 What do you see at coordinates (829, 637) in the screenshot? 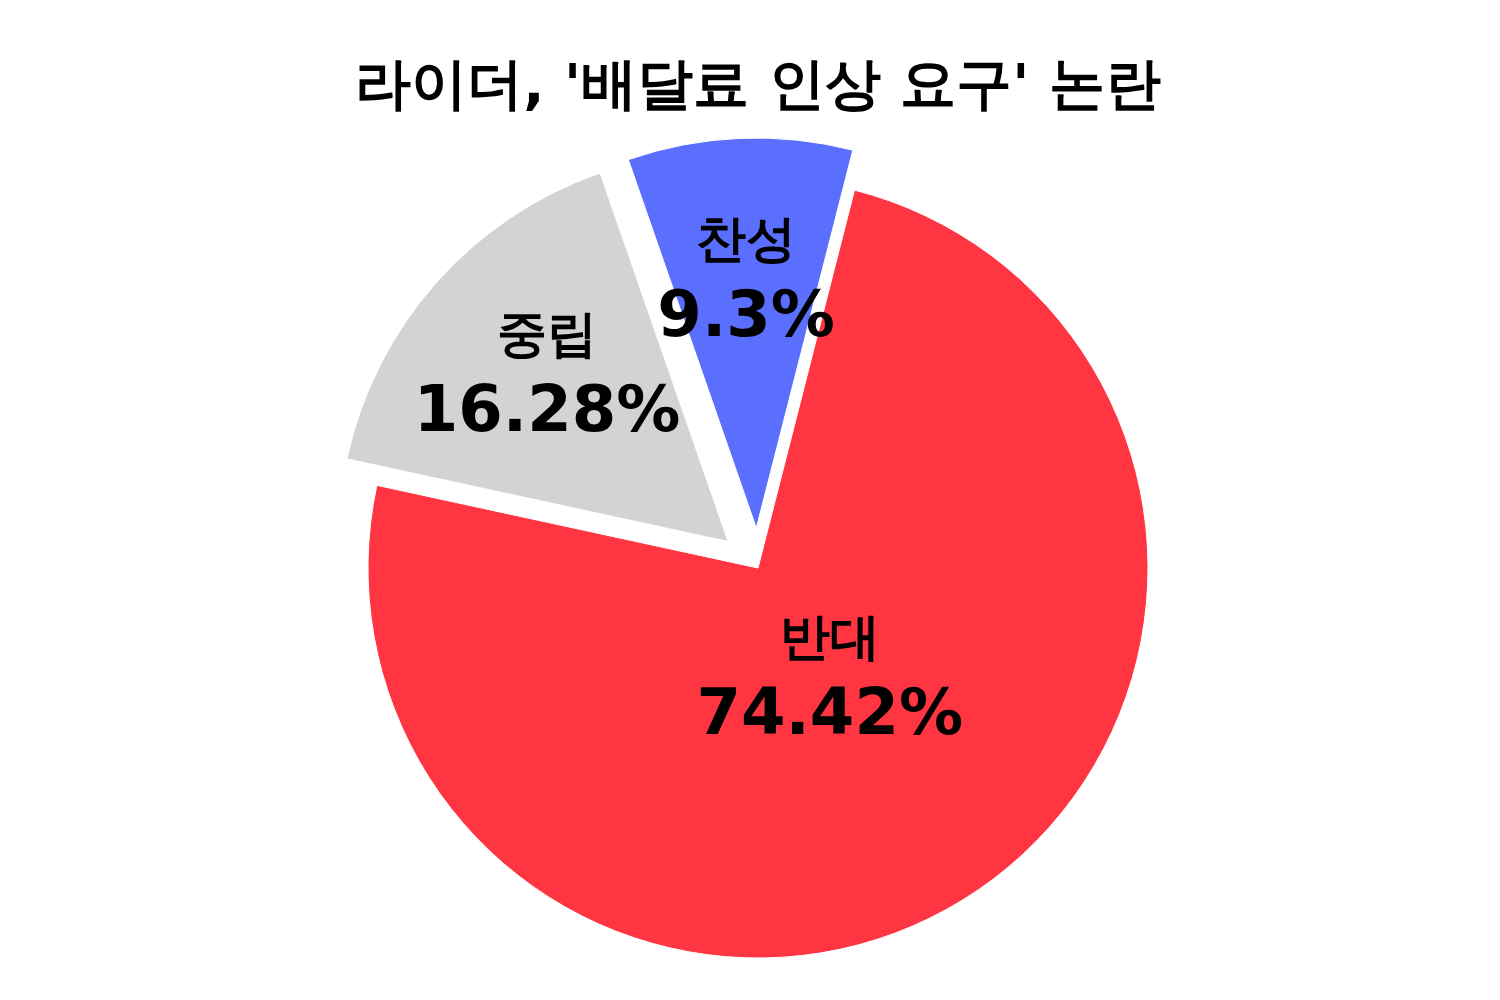
I see `slice-label: 반대` at bounding box center [829, 637].